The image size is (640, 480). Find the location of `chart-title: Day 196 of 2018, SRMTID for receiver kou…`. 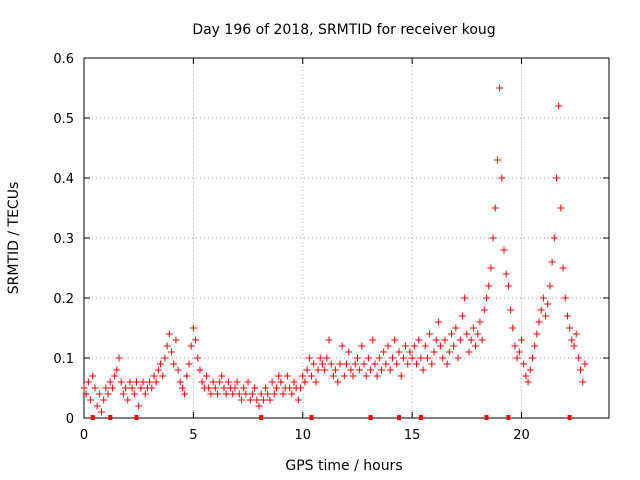

chart-title: Day 196 of 2018, SRMTID for receiver kou… is located at coordinates (343, 30).